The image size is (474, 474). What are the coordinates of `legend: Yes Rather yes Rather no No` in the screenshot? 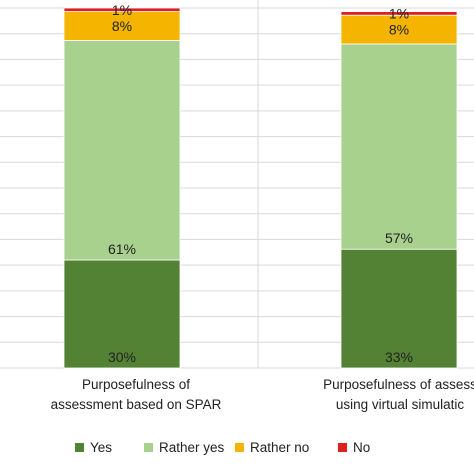 It's located at (222, 447).